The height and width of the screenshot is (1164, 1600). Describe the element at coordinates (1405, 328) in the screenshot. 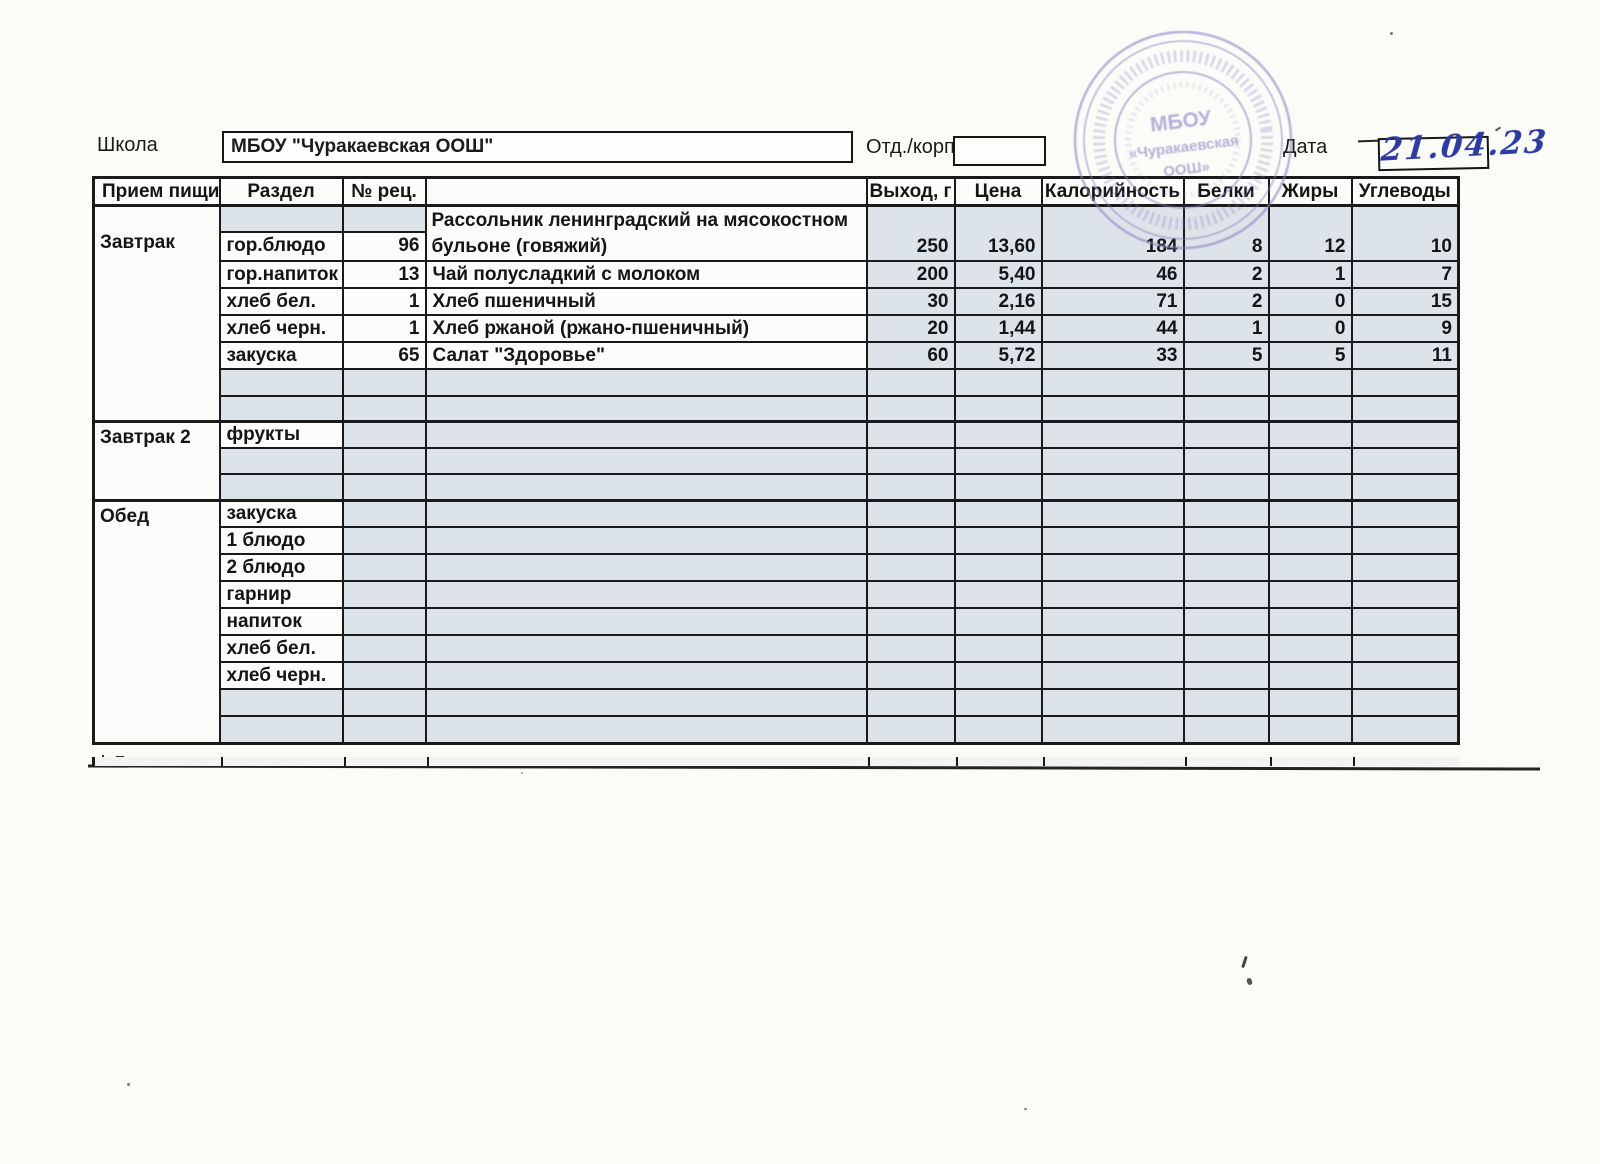

I see `cell-carb: 9` at that location.